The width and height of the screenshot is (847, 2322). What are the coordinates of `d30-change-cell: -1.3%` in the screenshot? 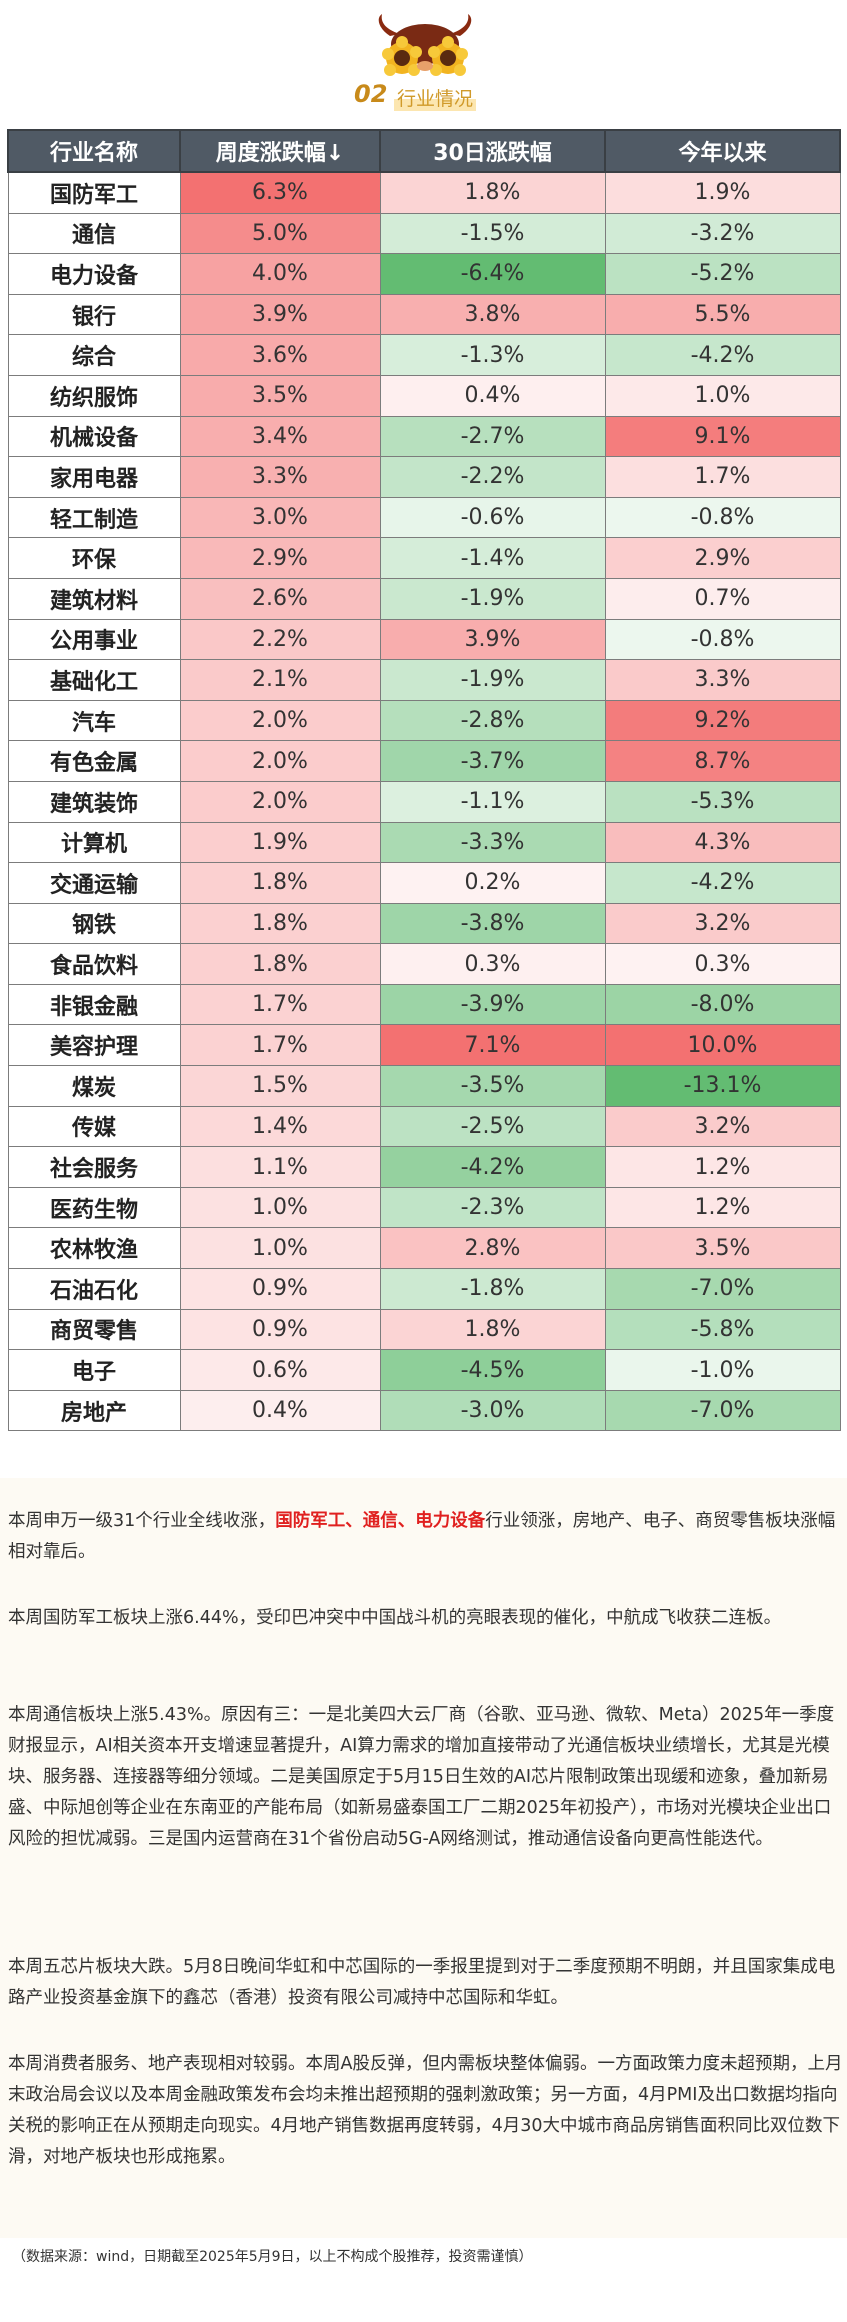 It's located at (492, 355).